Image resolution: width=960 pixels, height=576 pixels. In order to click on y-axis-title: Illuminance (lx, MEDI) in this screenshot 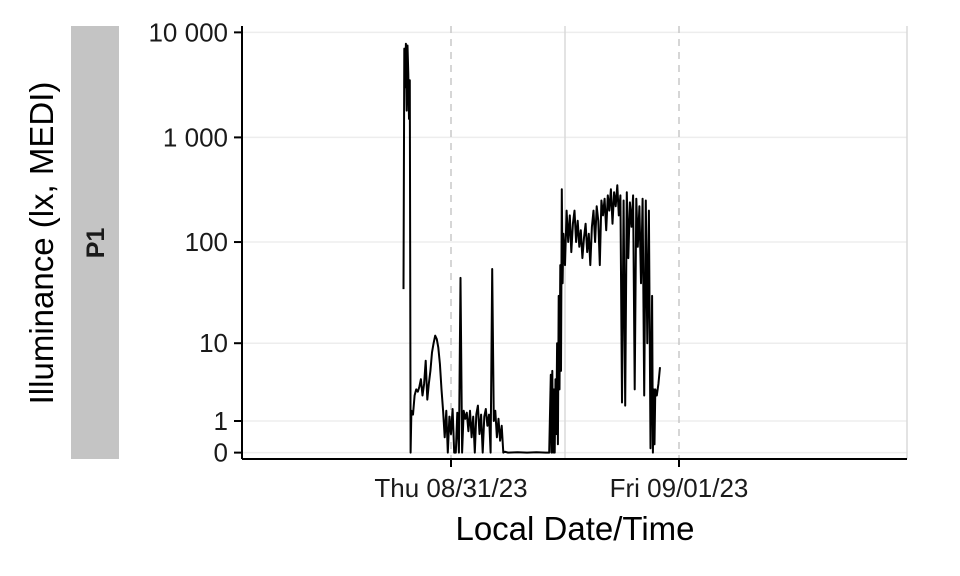, I will do `click(41, 243)`.